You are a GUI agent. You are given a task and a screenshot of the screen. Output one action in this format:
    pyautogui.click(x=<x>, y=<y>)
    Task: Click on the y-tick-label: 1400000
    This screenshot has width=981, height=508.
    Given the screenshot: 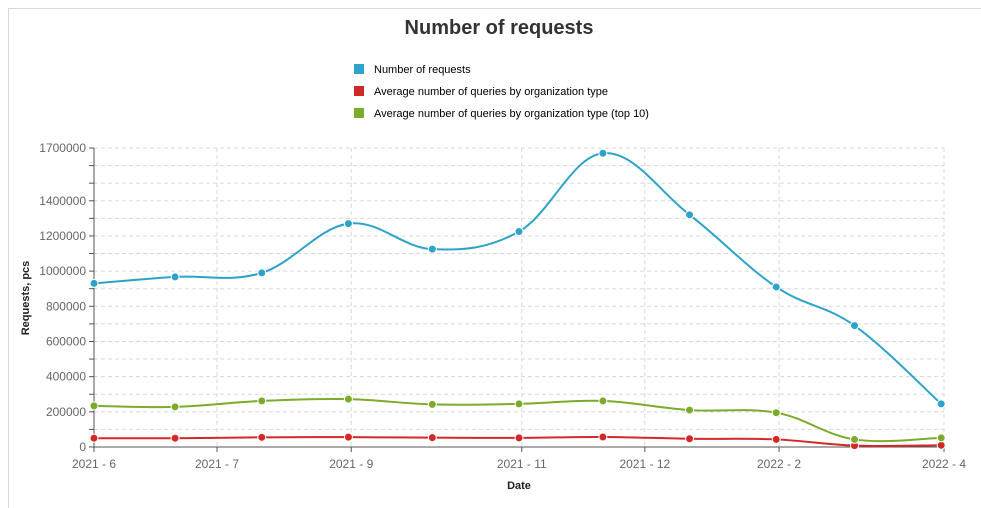 What is the action you would take?
    pyautogui.click(x=62, y=201)
    